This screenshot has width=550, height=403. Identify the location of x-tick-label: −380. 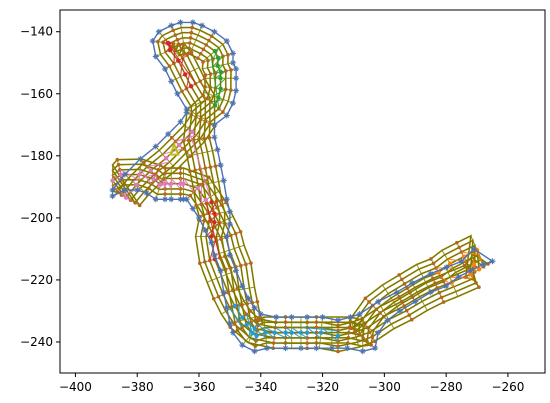
(137, 387).